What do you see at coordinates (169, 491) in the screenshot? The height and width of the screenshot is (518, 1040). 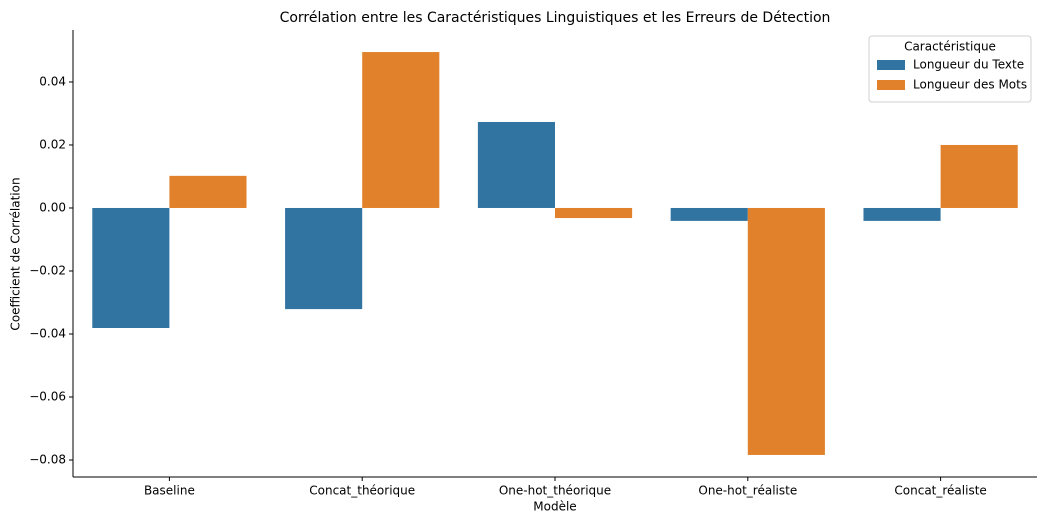 I see `x-tick-label: Baseline` at bounding box center [169, 491].